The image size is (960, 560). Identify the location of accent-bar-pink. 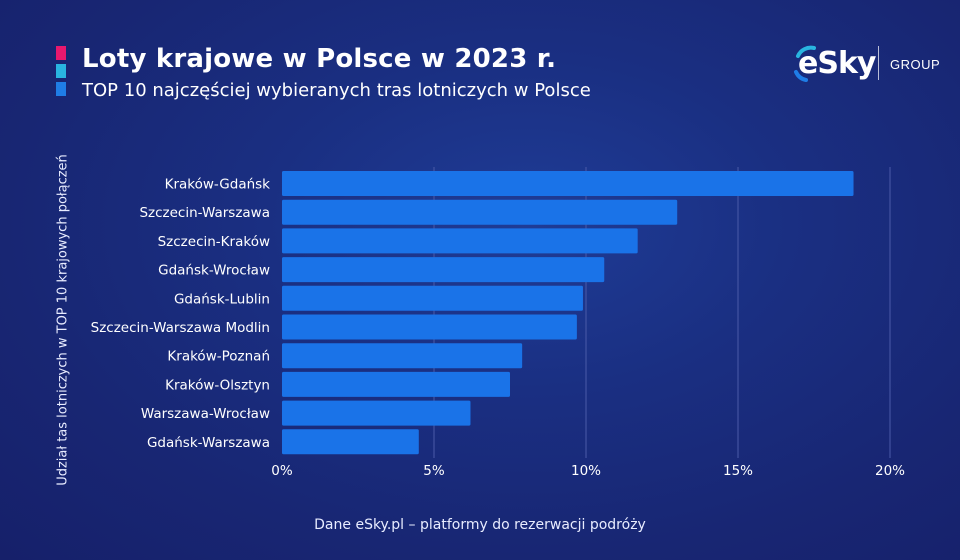
(61, 53).